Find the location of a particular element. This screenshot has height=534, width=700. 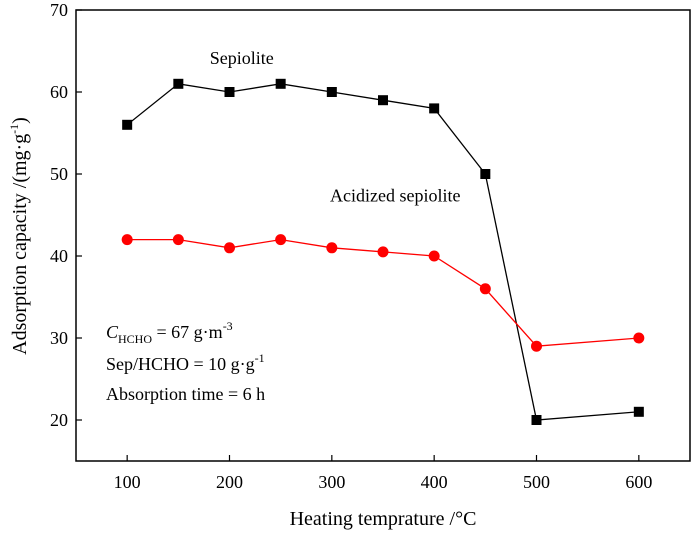

x-tick-label-3: 400 is located at coordinates (434, 482).